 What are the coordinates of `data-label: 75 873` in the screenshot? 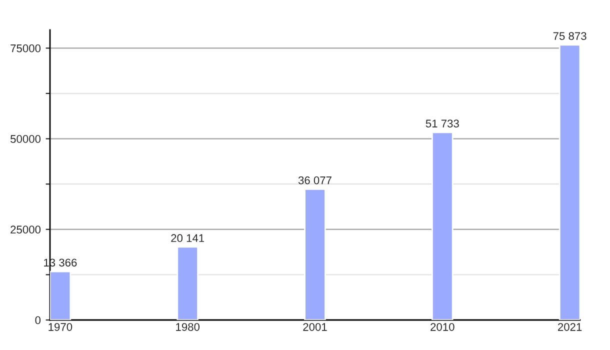 It's located at (569, 36).